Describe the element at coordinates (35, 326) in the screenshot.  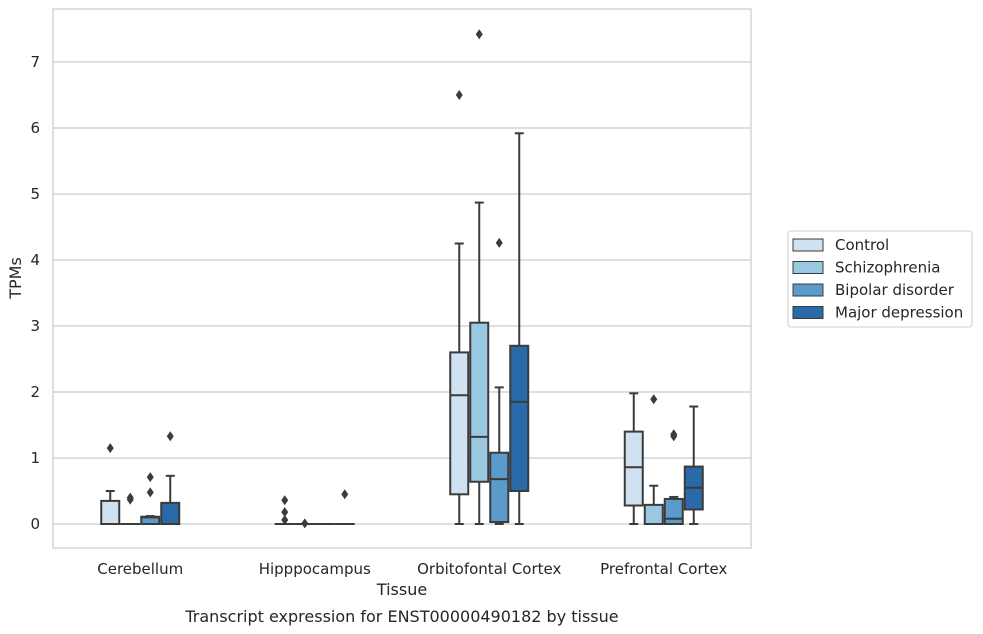
I see `y-tick-label: 3` at that location.